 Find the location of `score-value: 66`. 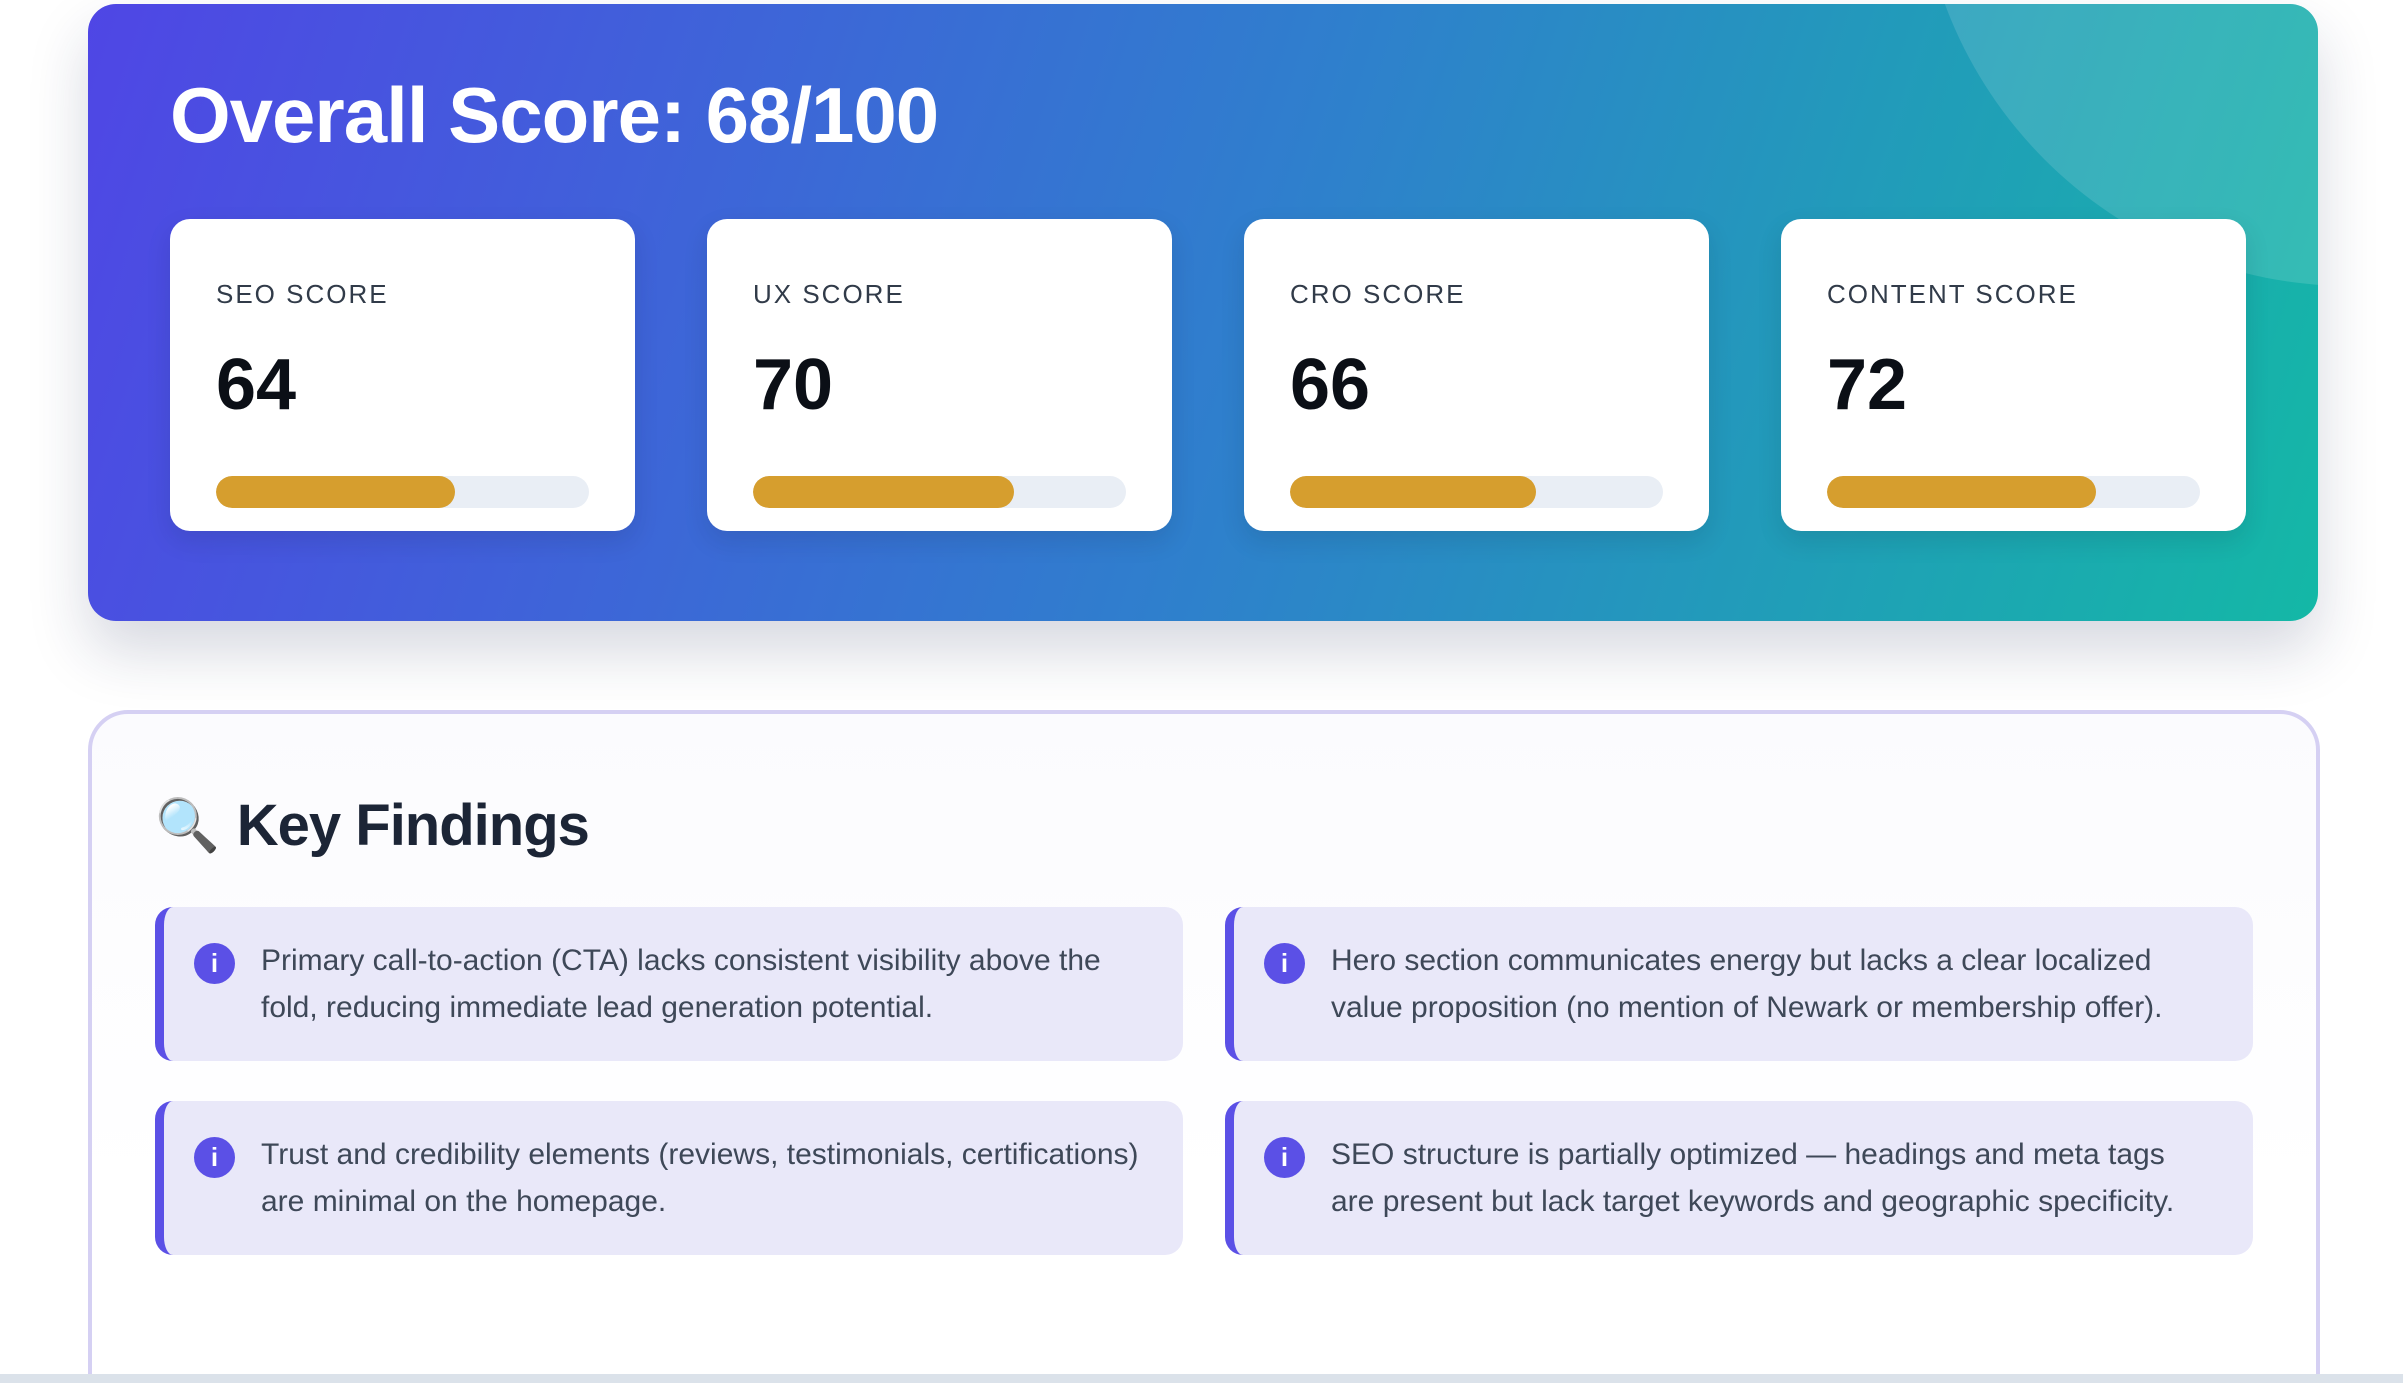

score-value: 66 is located at coordinates (1330, 385).